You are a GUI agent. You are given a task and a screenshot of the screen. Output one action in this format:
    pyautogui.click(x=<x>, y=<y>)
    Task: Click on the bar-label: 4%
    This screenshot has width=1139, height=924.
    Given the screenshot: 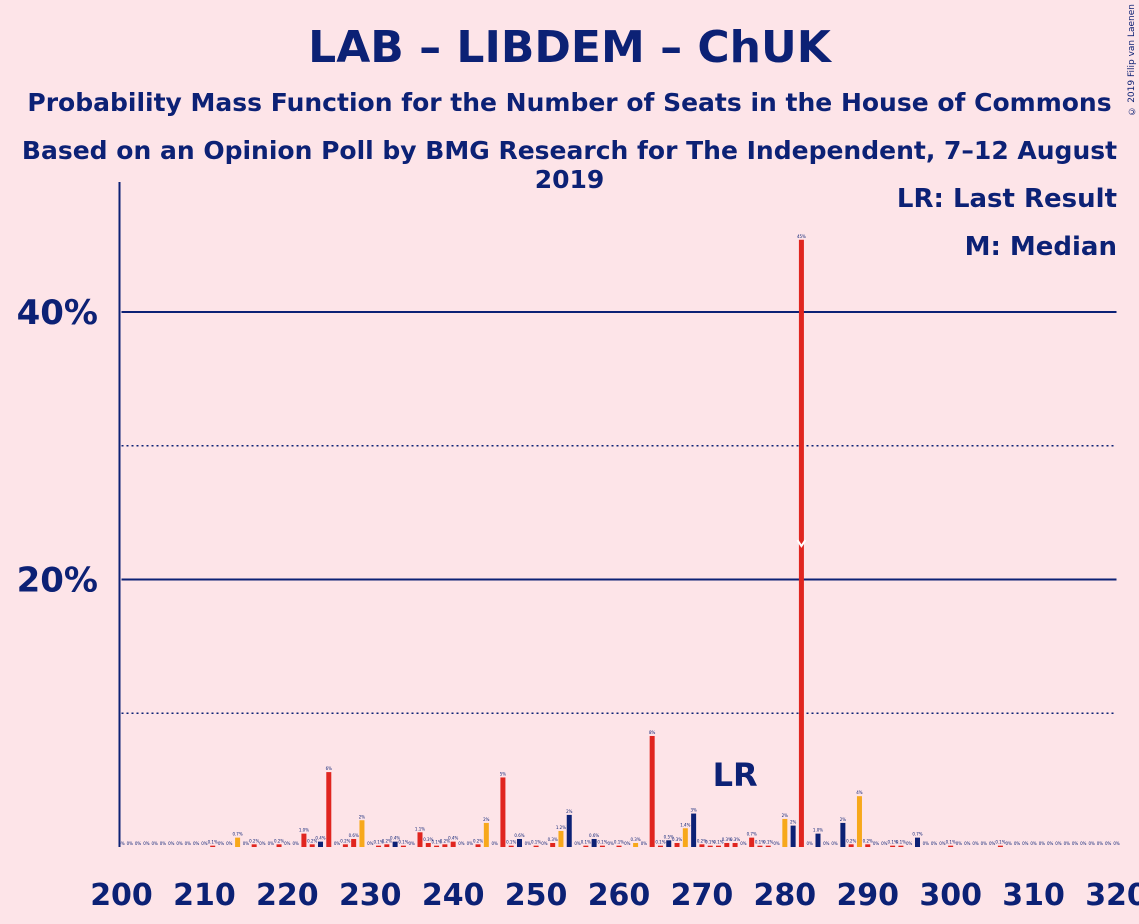 What is the action you would take?
    pyautogui.click(x=859, y=792)
    